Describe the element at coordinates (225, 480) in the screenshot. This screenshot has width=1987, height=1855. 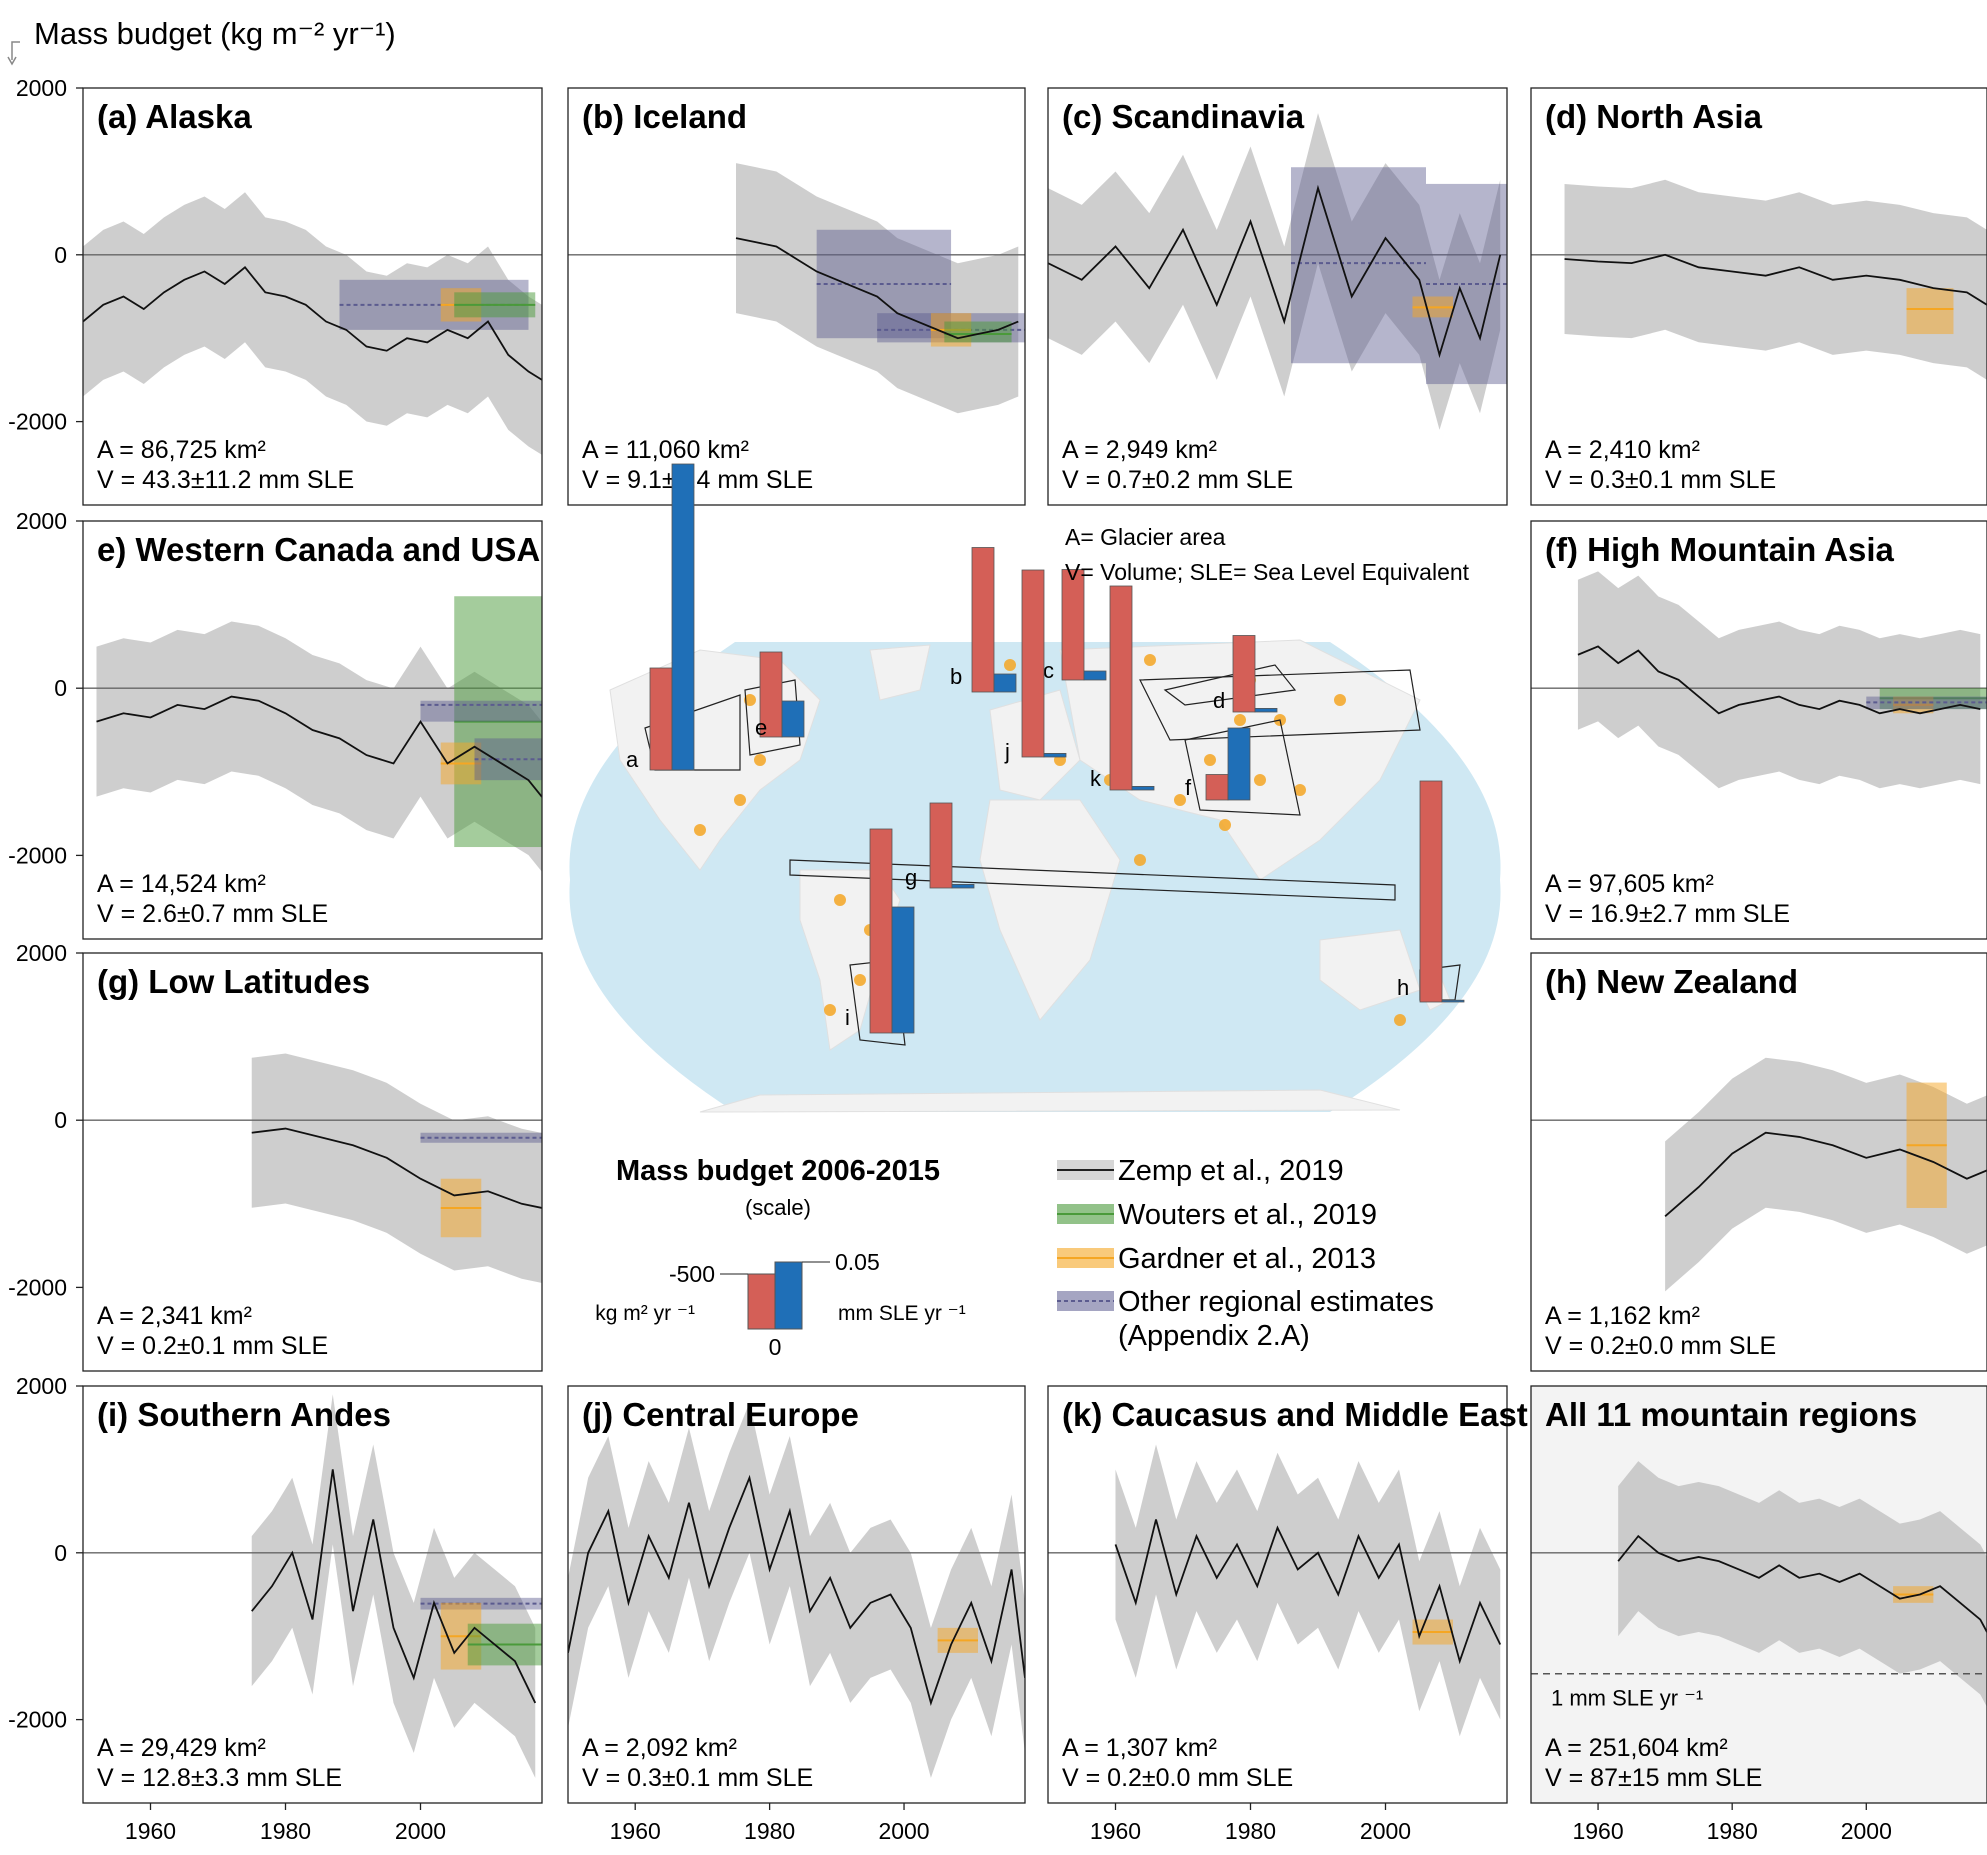
I see `panel-volume: V = 43.3±11.2 mm SLE` at that location.